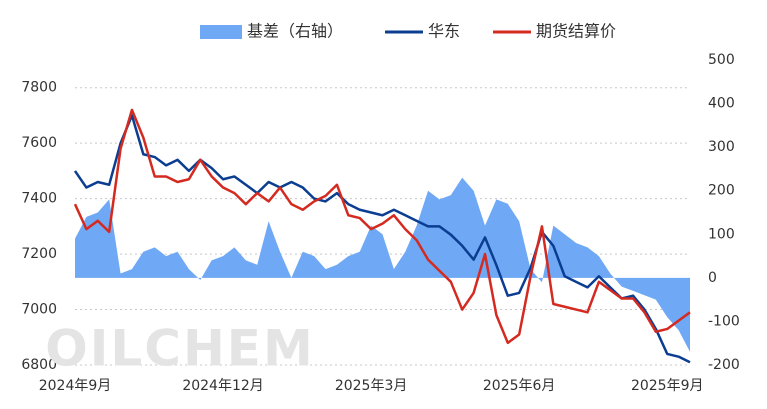 The height and width of the screenshot is (409, 767). What do you see at coordinates (221, 32) in the screenshot?
I see `legend-swatch` at bounding box center [221, 32].